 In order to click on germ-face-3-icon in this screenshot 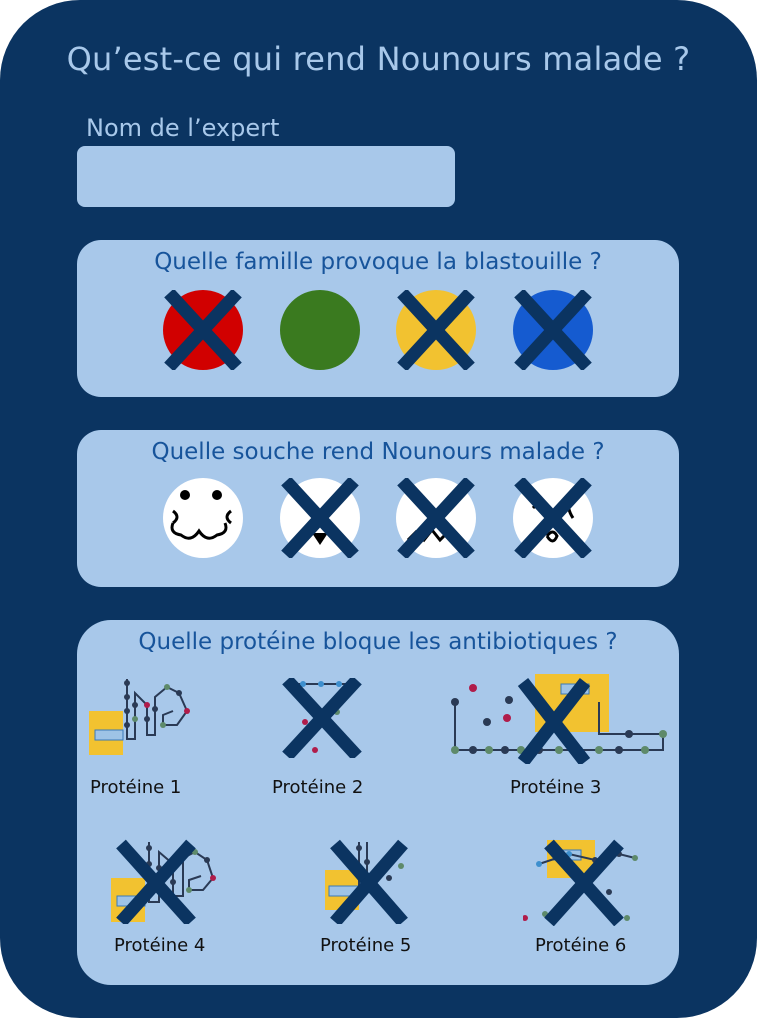, I will do `click(436, 518)`.